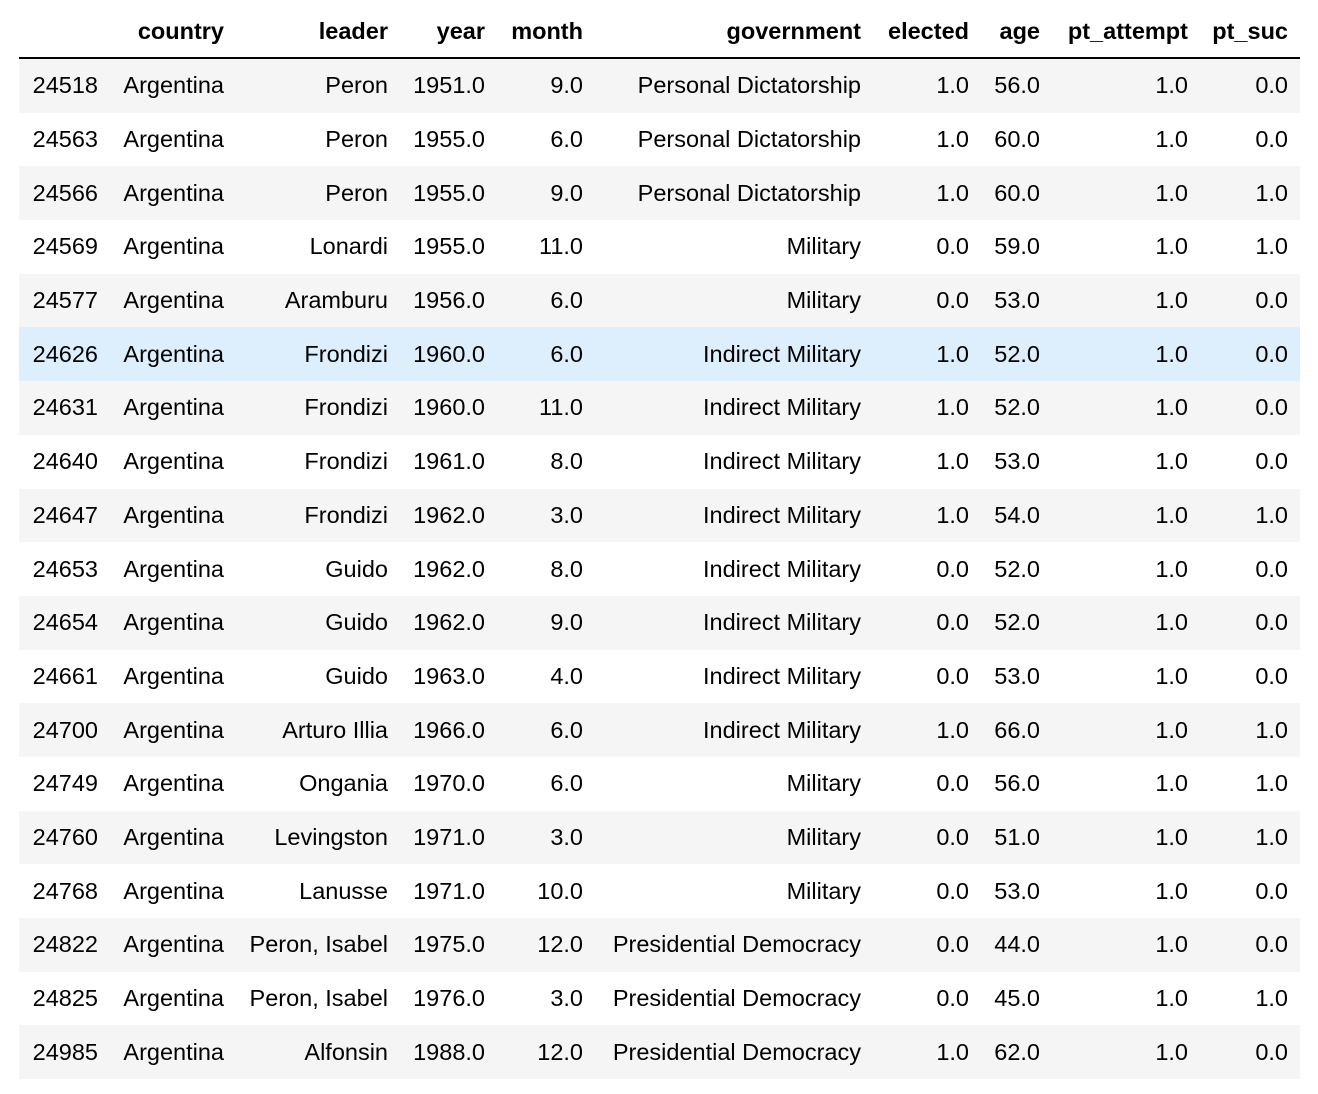 Image resolution: width=1318 pixels, height=1094 pixels. What do you see at coordinates (65, 622) in the screenshot?
I see `row-index: 24654` at bounding box center [65, 622].